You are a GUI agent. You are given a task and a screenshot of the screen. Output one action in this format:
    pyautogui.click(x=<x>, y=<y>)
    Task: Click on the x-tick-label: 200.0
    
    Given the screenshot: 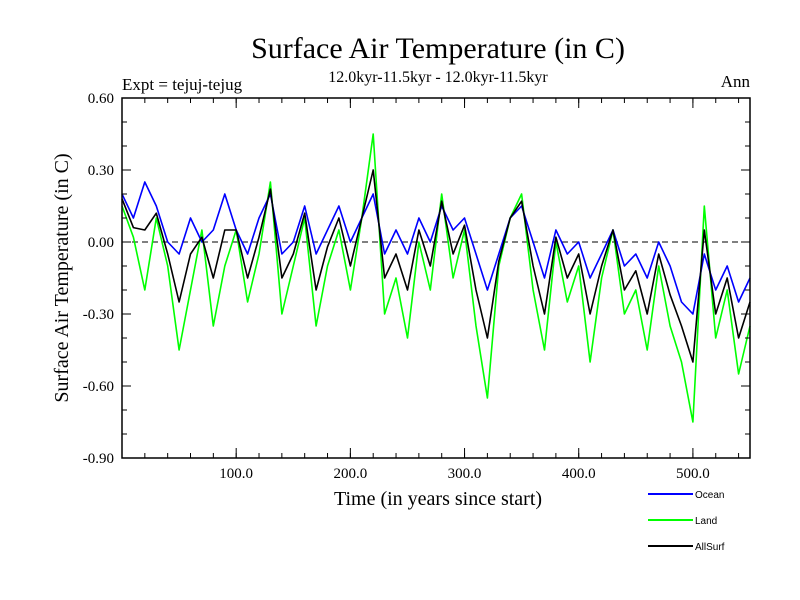 What is the action you would take?
    pyautogui.click(x=350, y=474)
    